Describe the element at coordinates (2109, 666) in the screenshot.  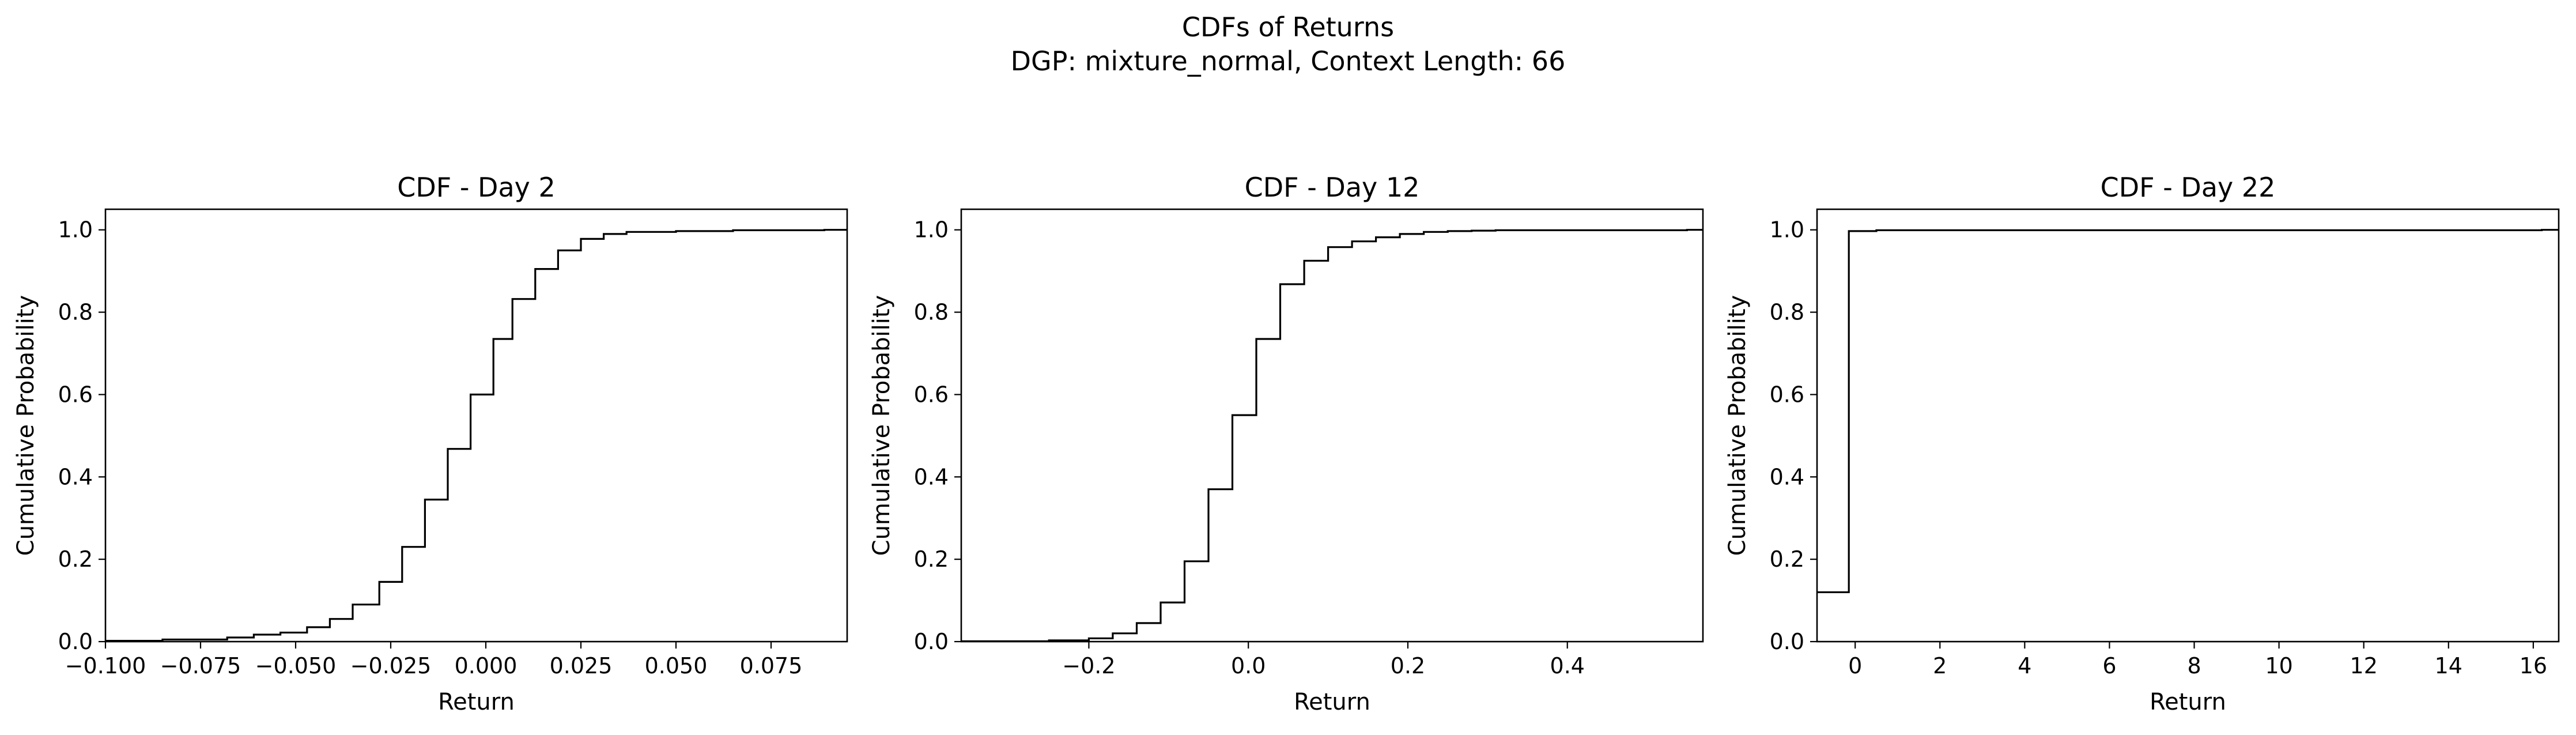
I see `x-tick-label: 6` at that location.